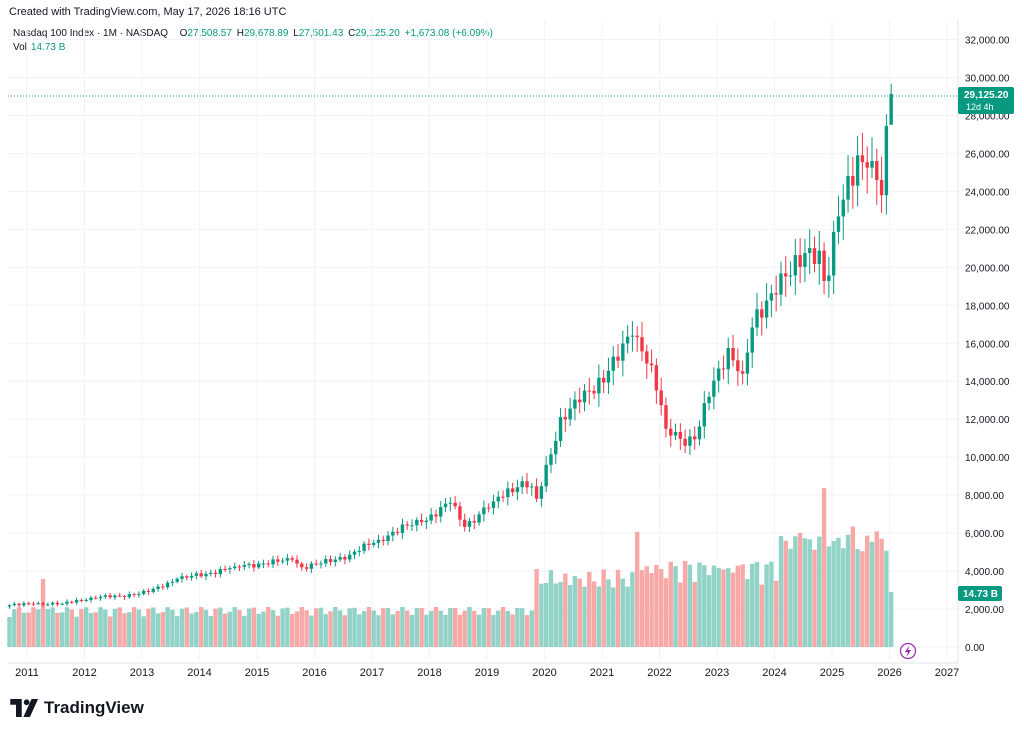  Describe the element at coordinates (987, 41) in the screenshot. I see `y-tick-label: 32,000.00` at that location.